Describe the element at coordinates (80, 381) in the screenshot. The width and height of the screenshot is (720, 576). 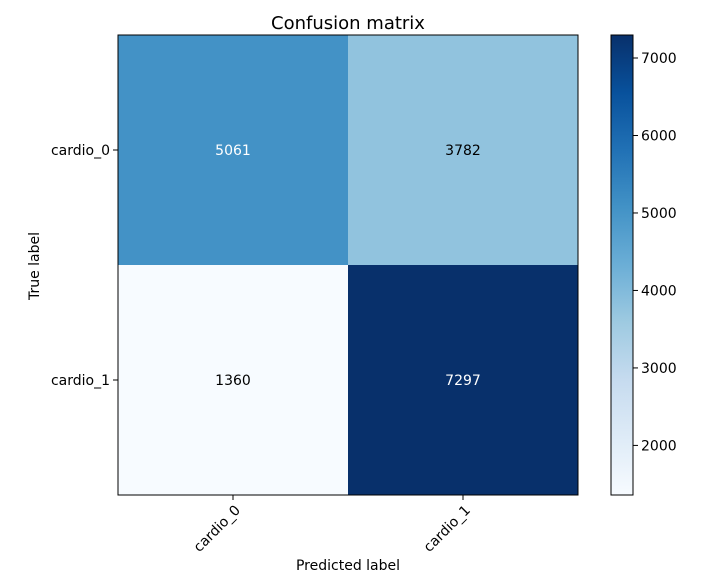
I see `y-tick-label: cardio_1` at that location.